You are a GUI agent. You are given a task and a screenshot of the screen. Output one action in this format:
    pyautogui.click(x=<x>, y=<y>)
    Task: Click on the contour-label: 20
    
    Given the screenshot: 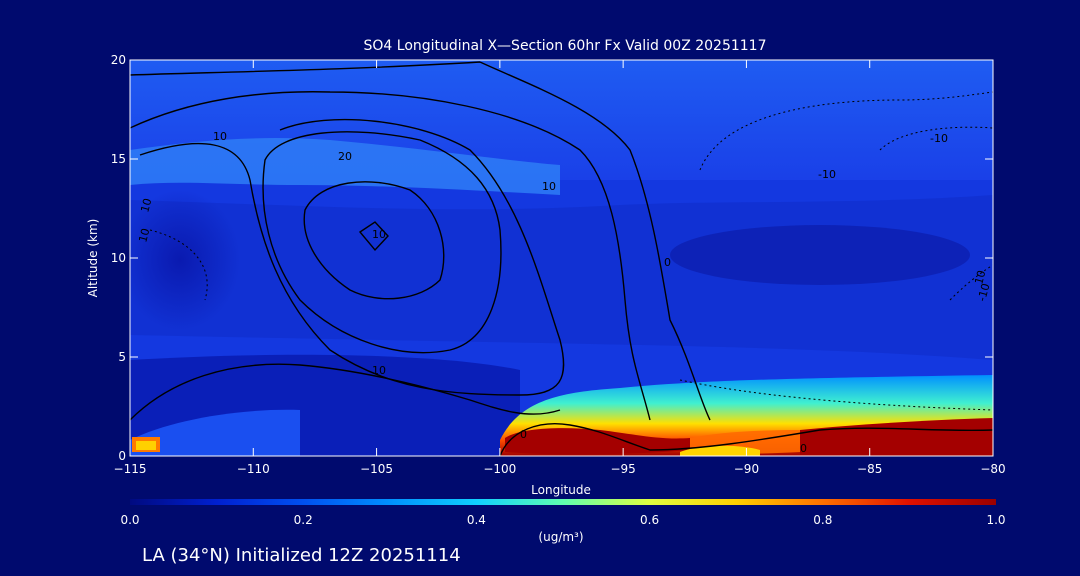 What is the action you would take?
    pyautogui.click(x=345, y=156)
    